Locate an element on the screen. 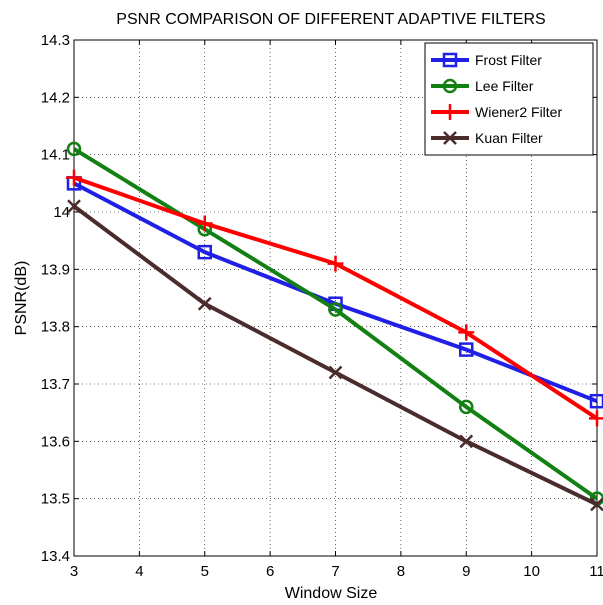 This screenshot has width=603, height=605. legend-item-frost-filter: Frost Filter is located at coordinates (486, 60).